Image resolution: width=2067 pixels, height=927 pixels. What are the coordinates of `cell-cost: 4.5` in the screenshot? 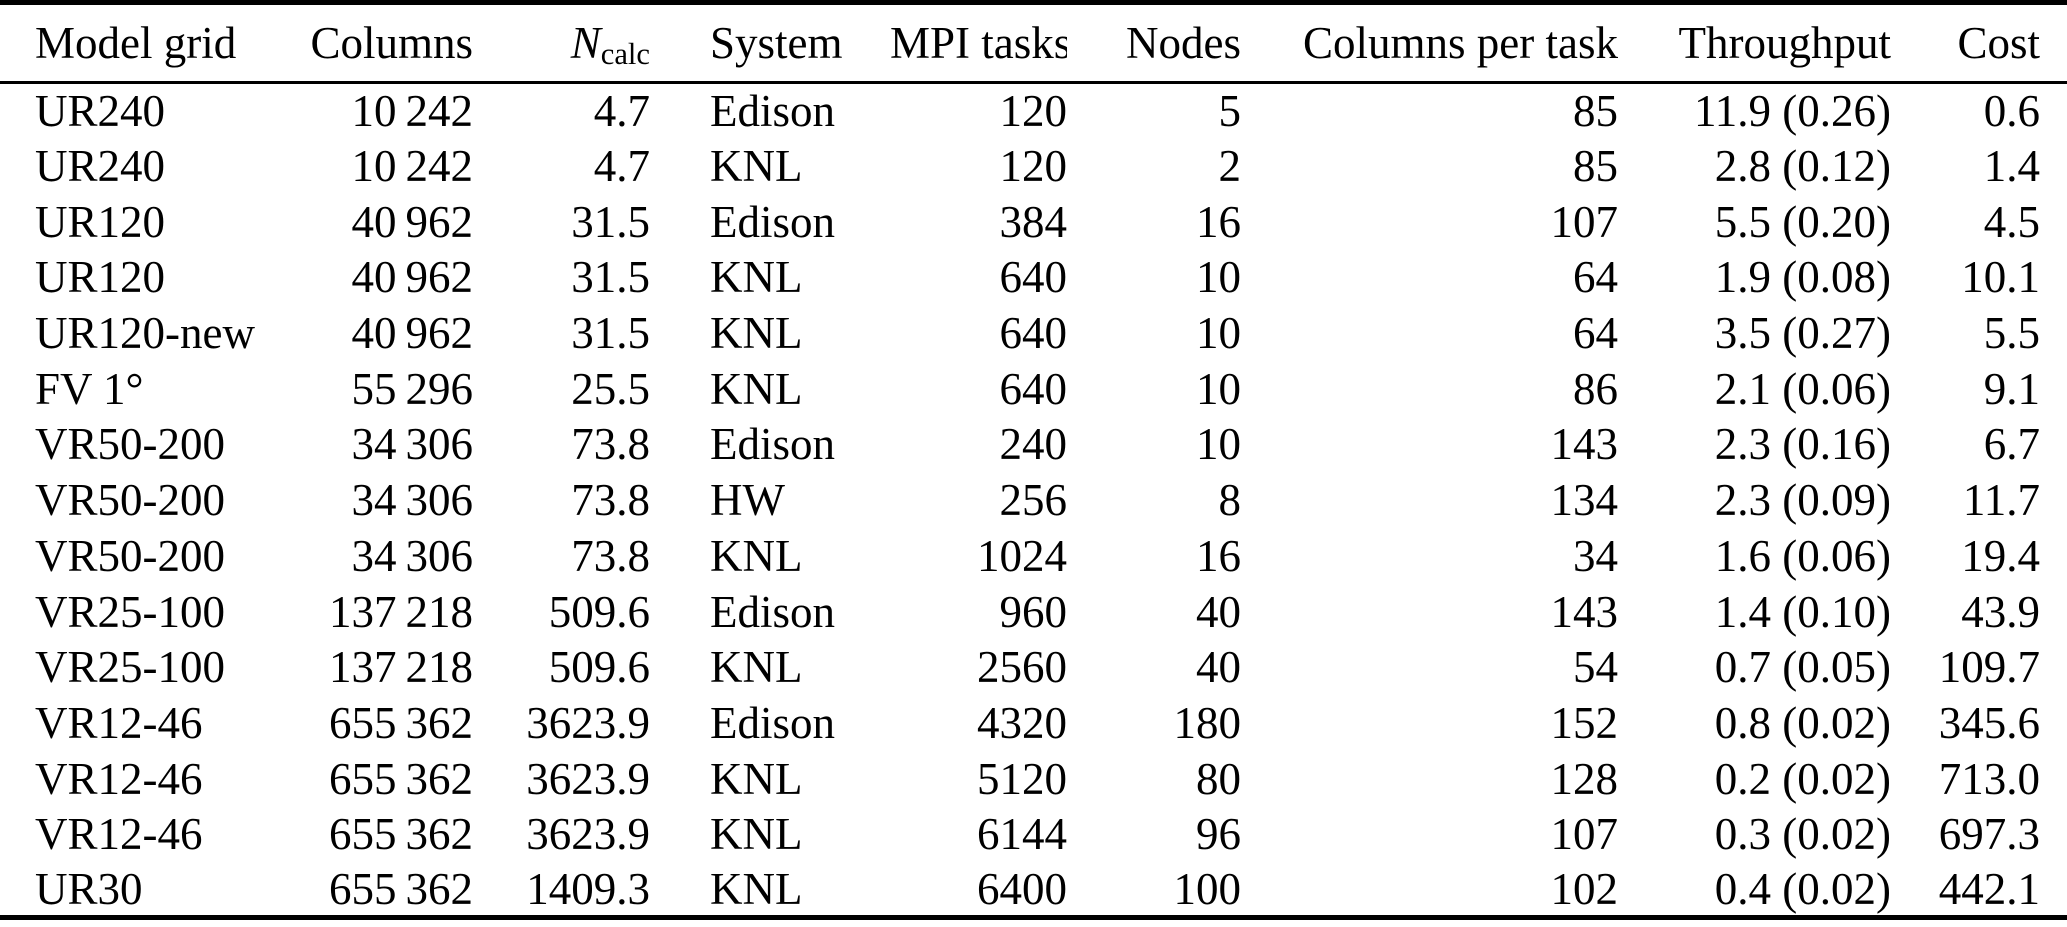 It's located at (2011, 221).